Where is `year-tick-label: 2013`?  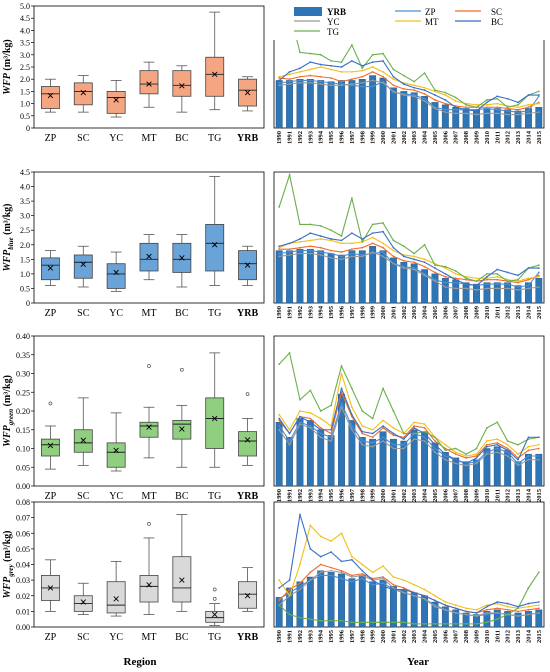 year-tick-label: 2013 is located at coordinates (518, 137).